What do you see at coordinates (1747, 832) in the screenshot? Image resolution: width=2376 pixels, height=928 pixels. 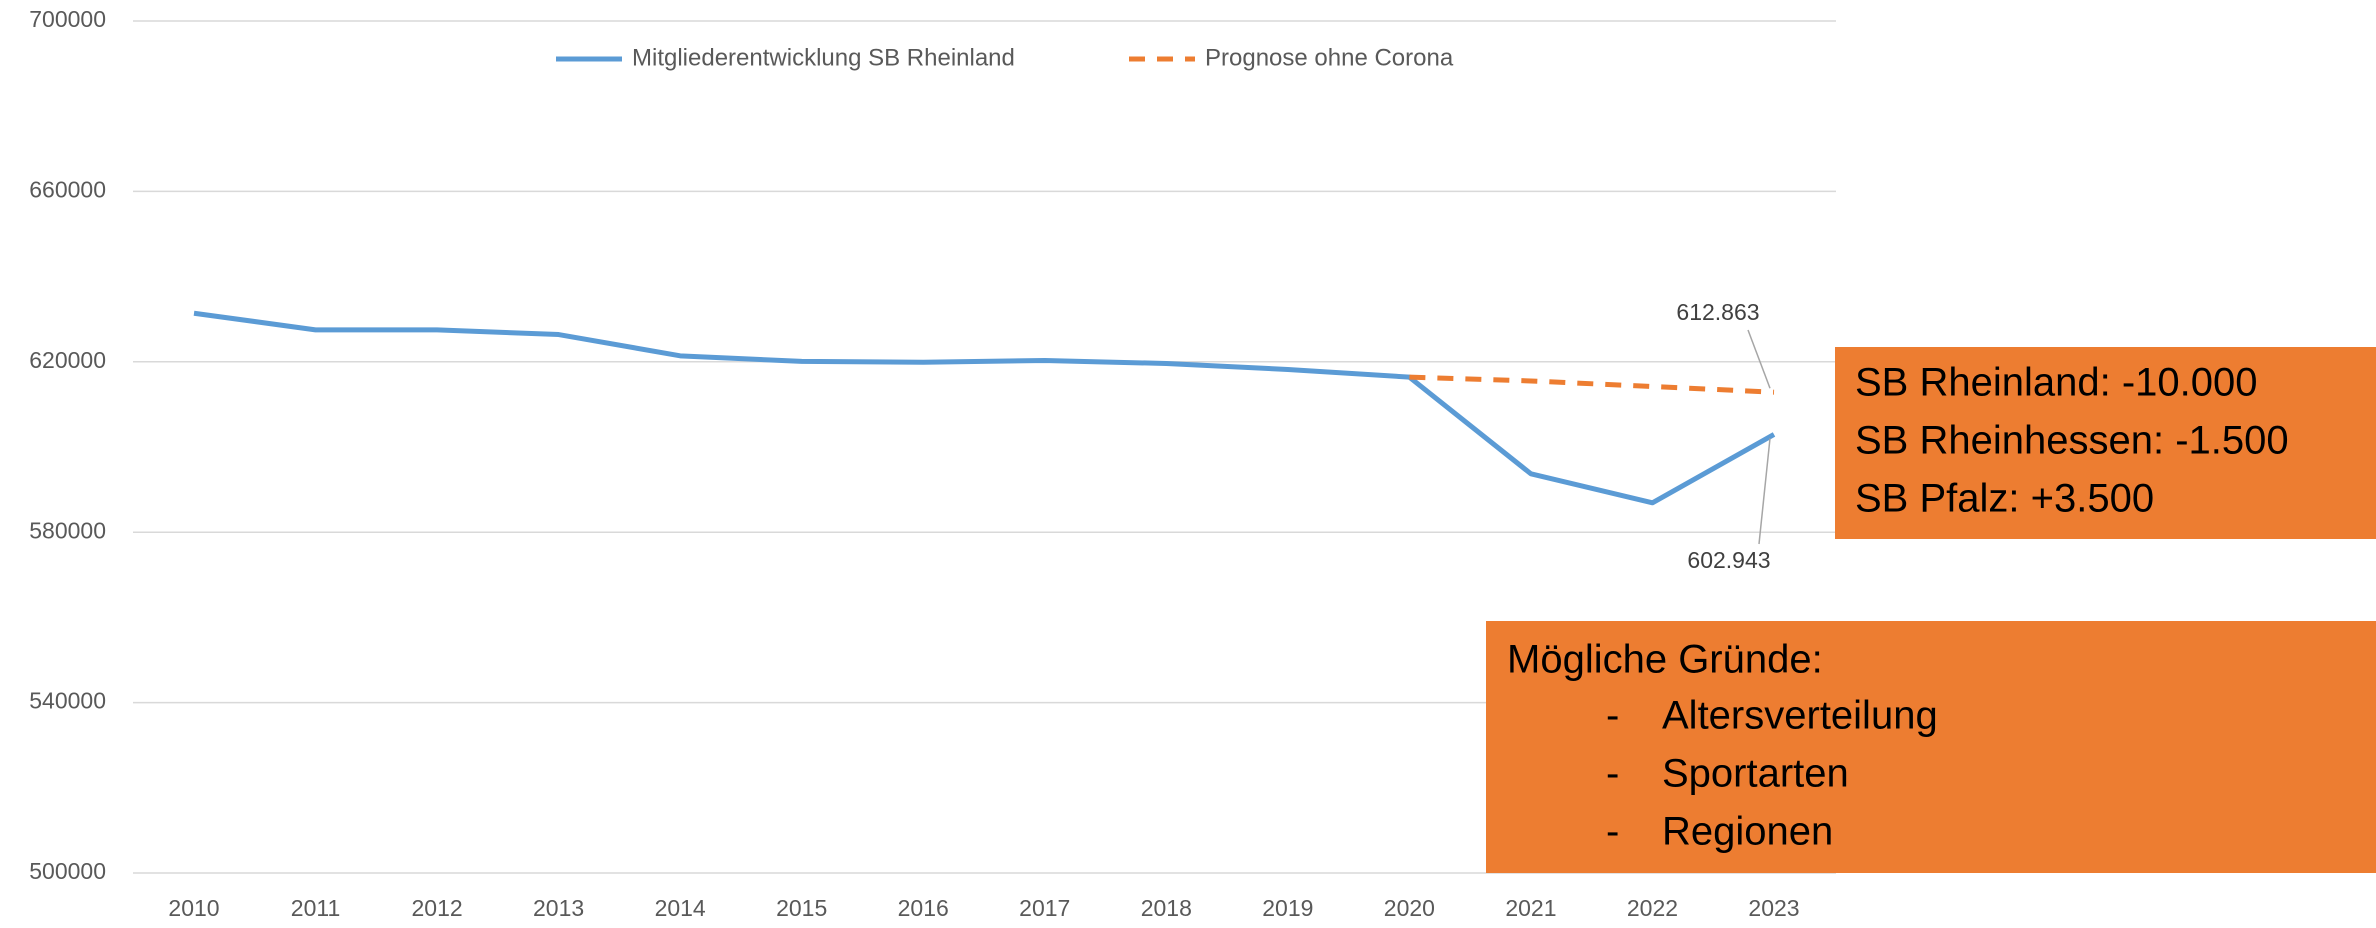 I see `annotation-item: Regionen` at bounding box center [1747, 832].